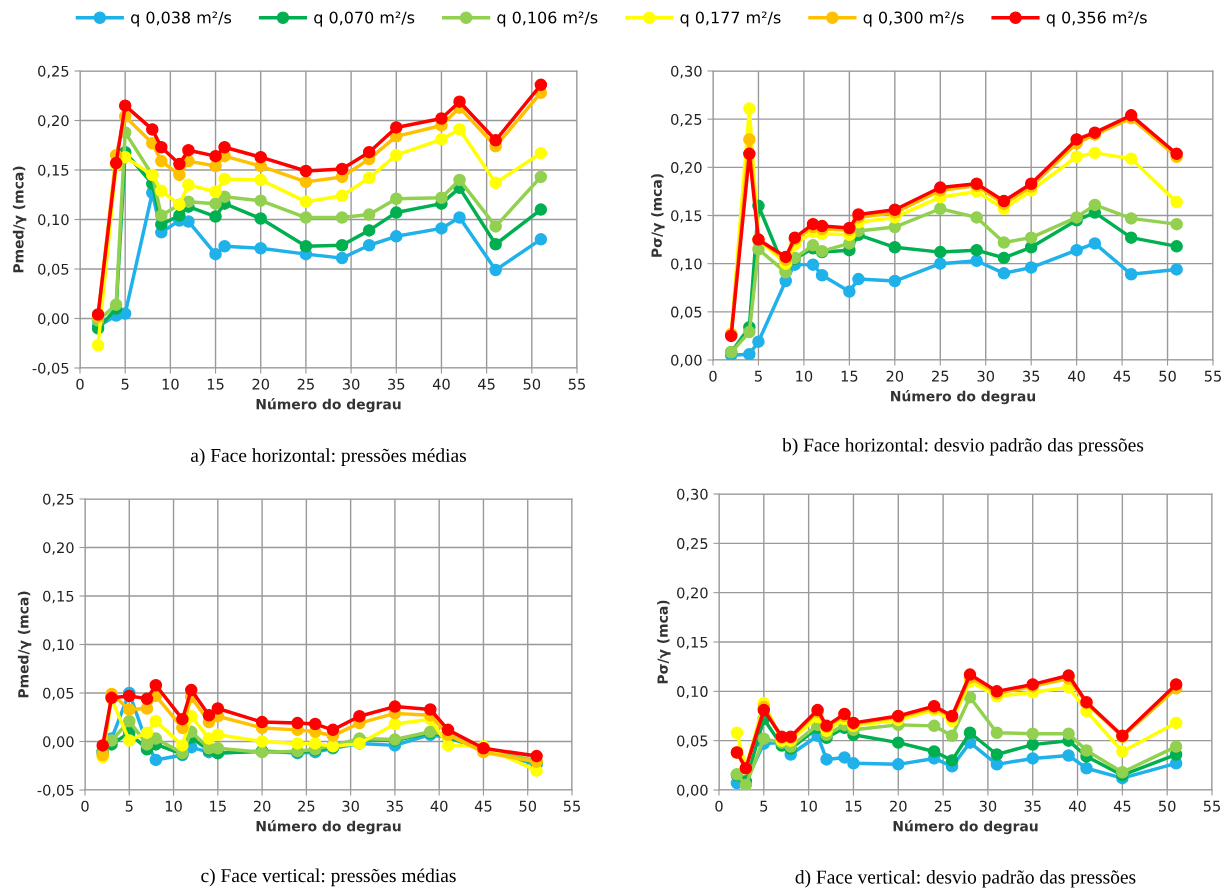 The height and width of the screenshot is (894, 1225). Describe the element at coordinates (1096, 19) in the screenshot. I see `legend-label: q 0,356 m²/s` at that location.